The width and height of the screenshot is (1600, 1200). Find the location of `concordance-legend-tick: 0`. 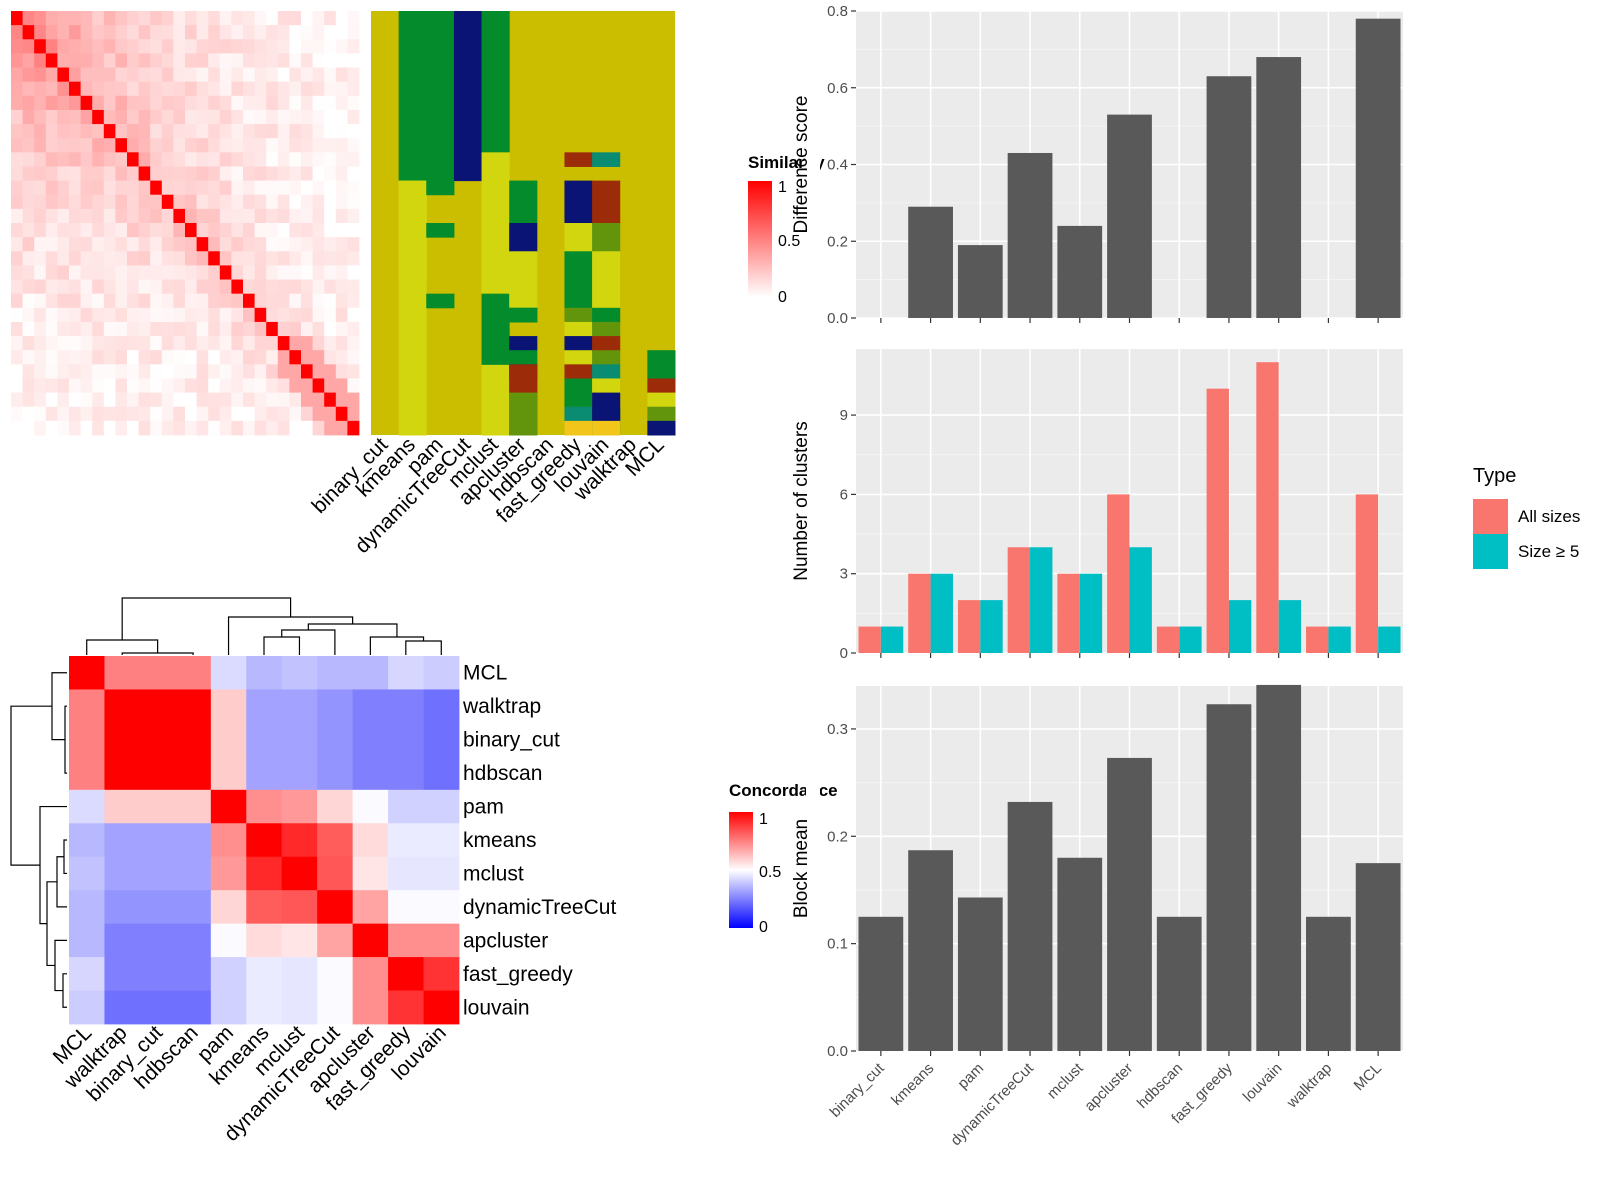

concordance-legend-tick: 0 is located at coordinates (763, 927).